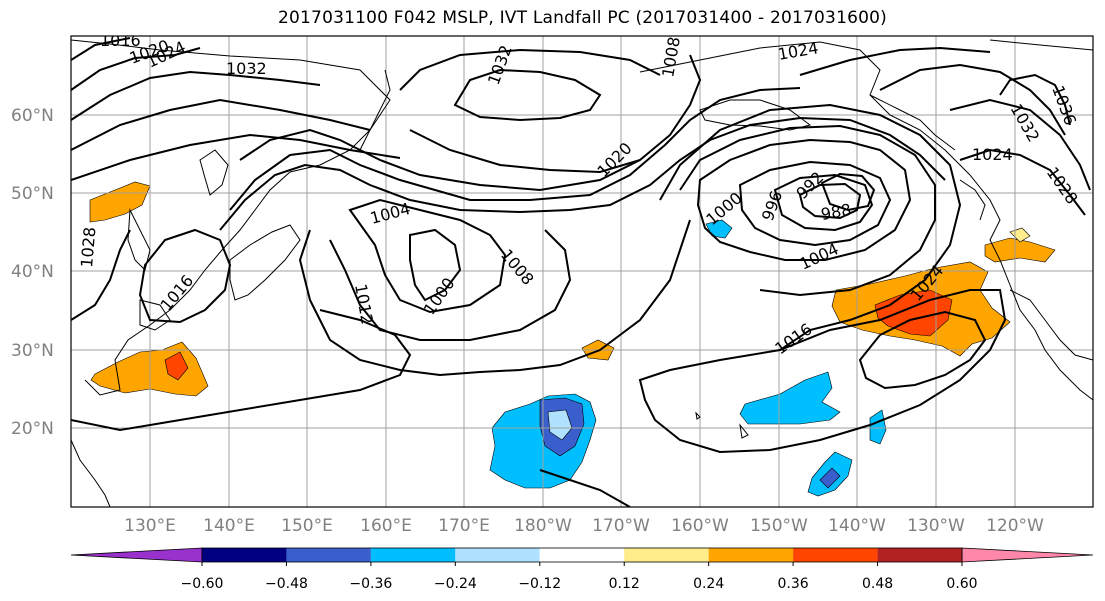 The height and width of the screenshot is (601, 1105). I want to click on colorbar-outline, so click(582, 555).